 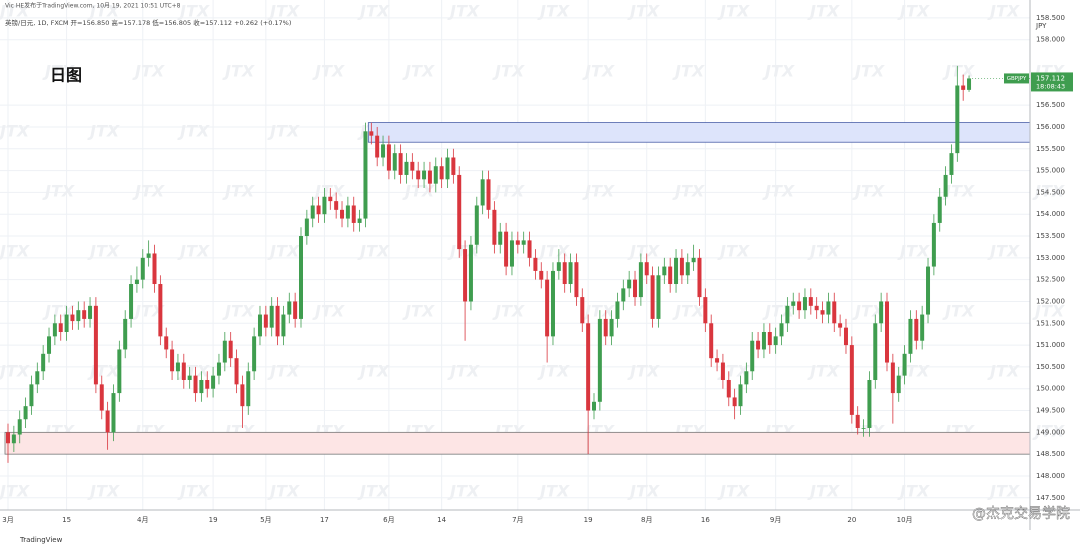 I want to click on footer, so click(x=540, y=539).